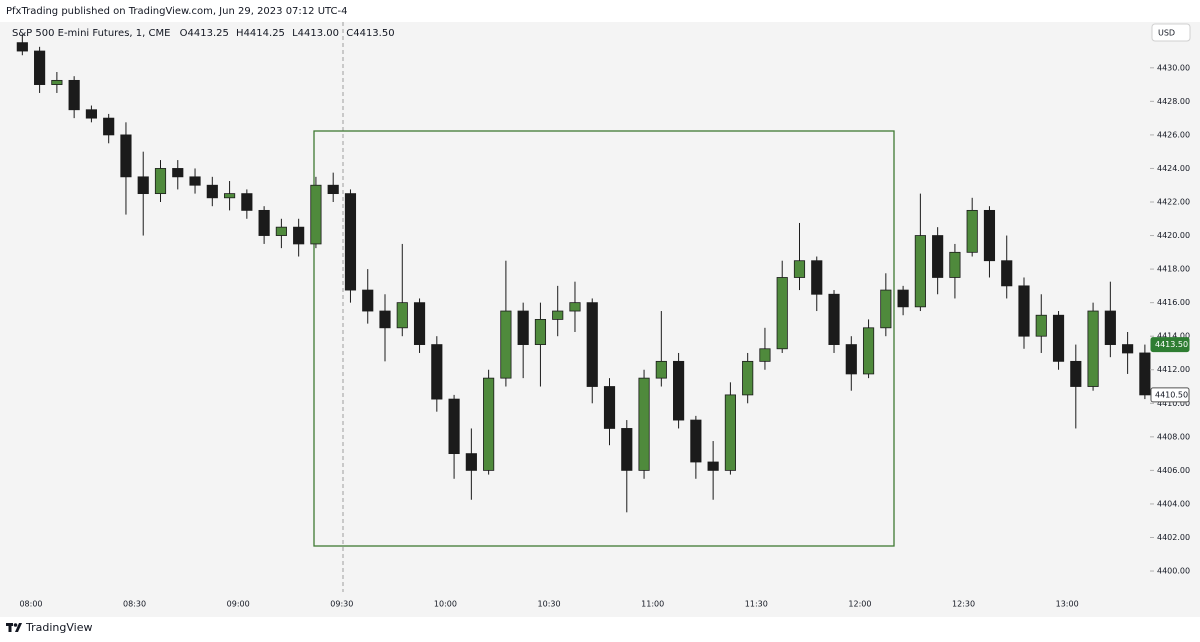  Describe the element at coordinates (1173, 336) in the screenshot. I see `y-tick-label: 4414.00` at that location.